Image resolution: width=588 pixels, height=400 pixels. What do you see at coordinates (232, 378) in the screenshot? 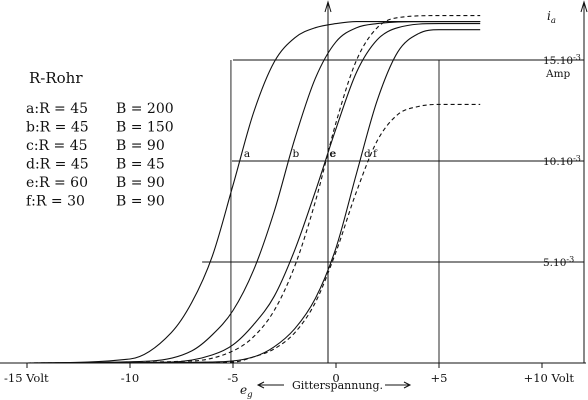
I see `x-tick-label-2: -5` at bounding box center [232, 378].